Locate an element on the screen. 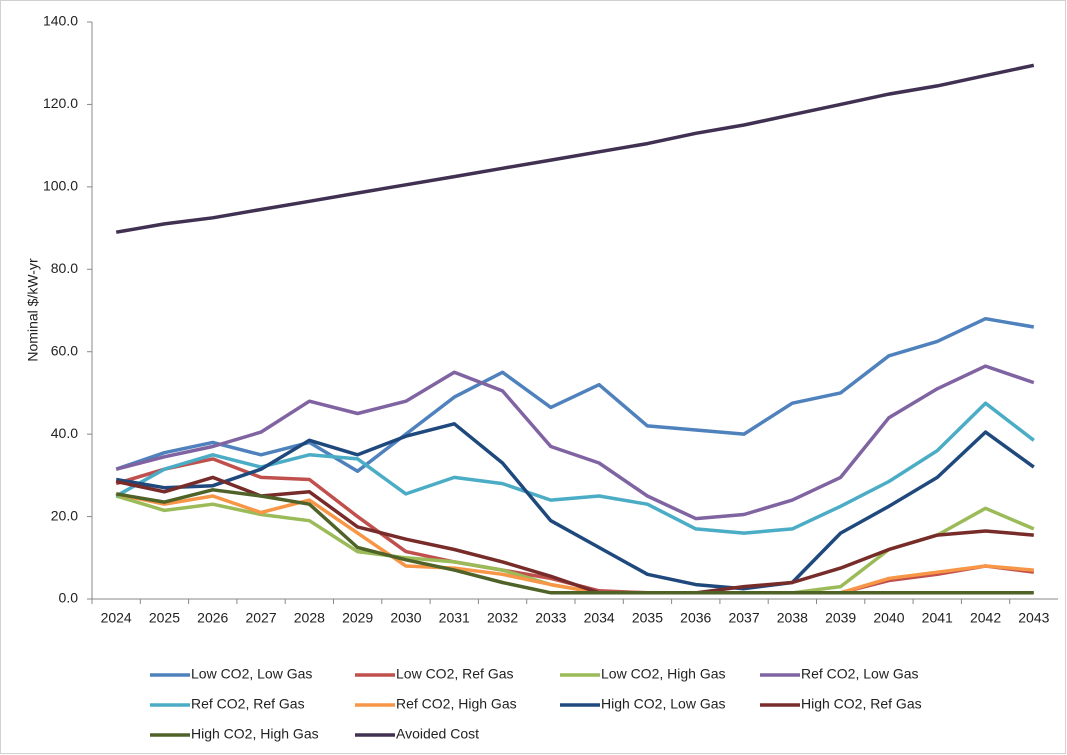  y-tick-label: 40.0 is located at coordinates (64, 433).